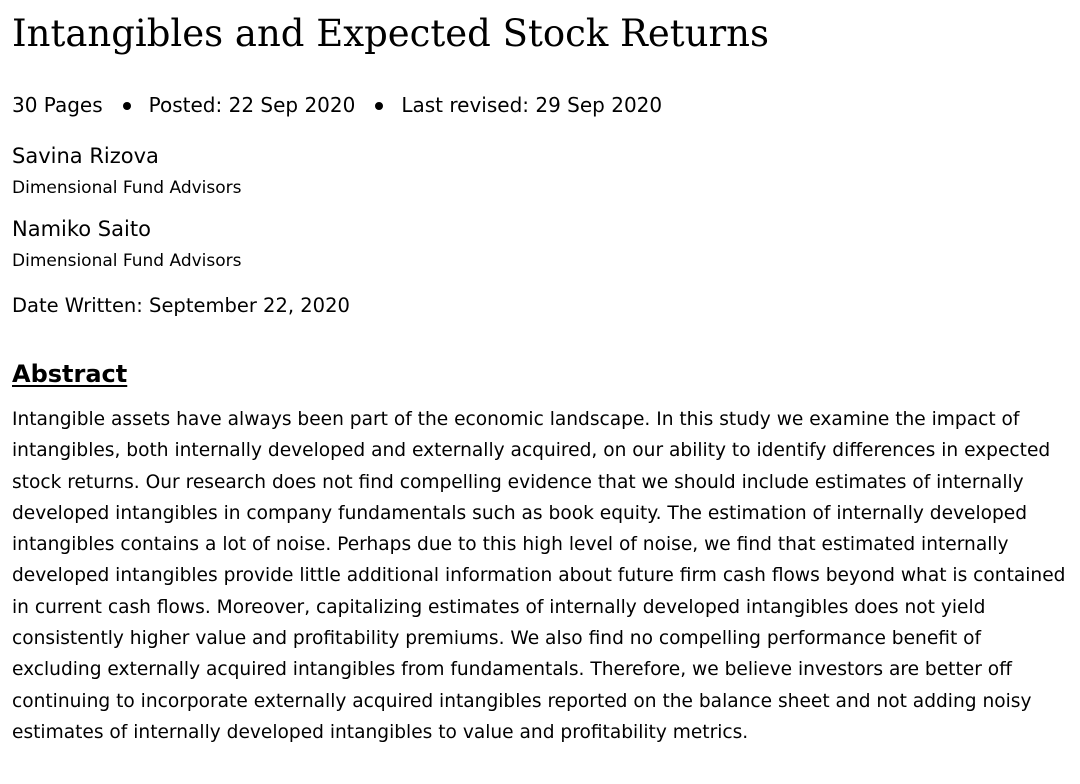 The width and height of the screenshot is (1080, 784). What do you see at coordinates (540, 244) in the screenshot?
I see `author-entry: Namiko Saito Dimensional Fund Advisors` at bounding box center [540, 244].